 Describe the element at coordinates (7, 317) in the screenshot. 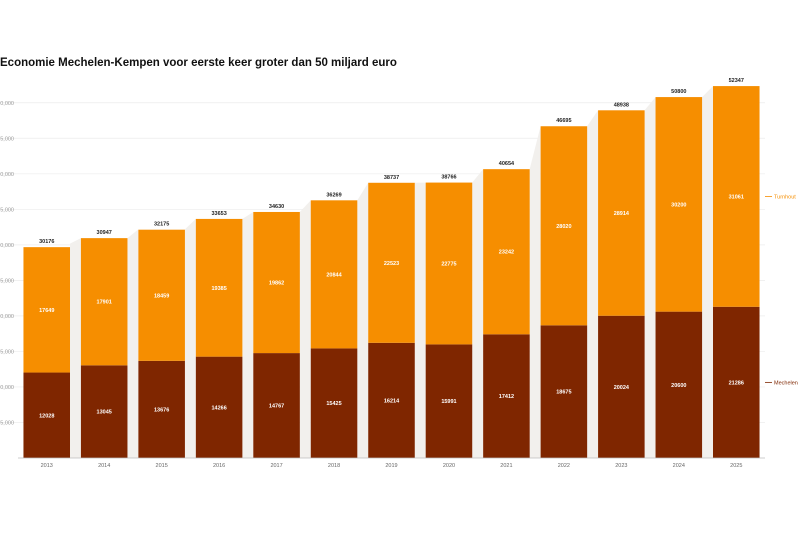

I see `y-tick-label: 20,000` at that location.